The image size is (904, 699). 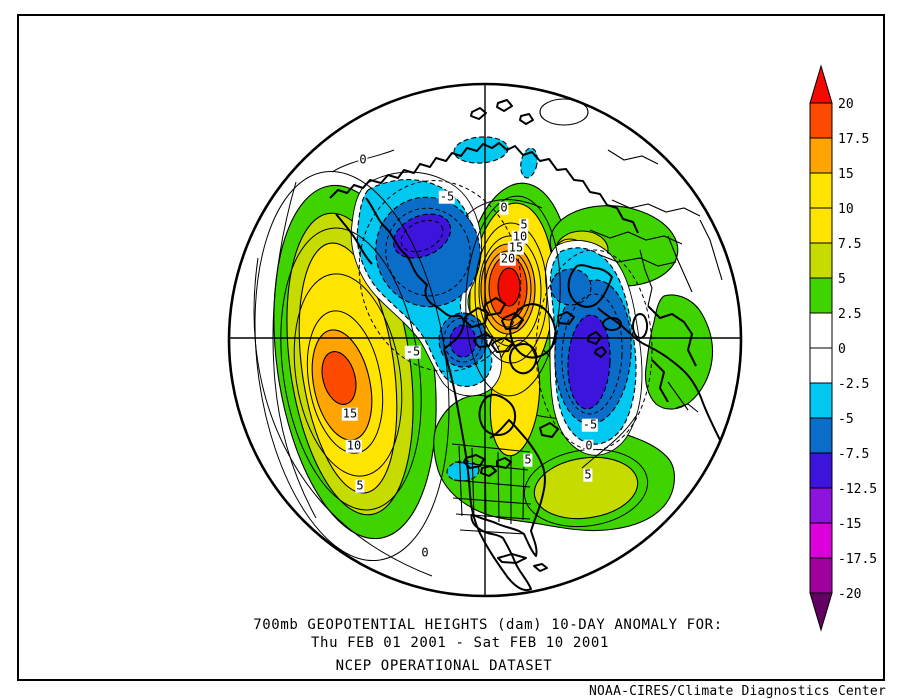 What do you see at coordinates (484, 188) in the screenshot?
I see `siberia-coast` at bounding box center [484, 188].